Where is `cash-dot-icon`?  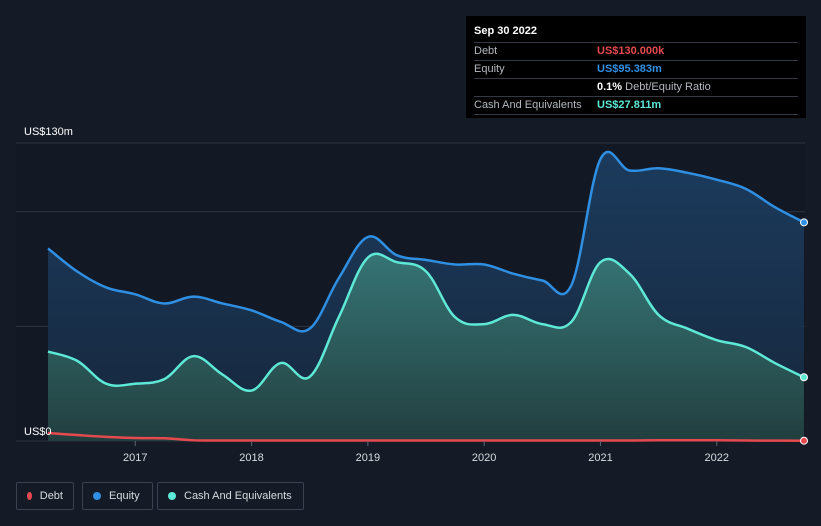
cash-dot-icon is located at coordinates (172, 496).